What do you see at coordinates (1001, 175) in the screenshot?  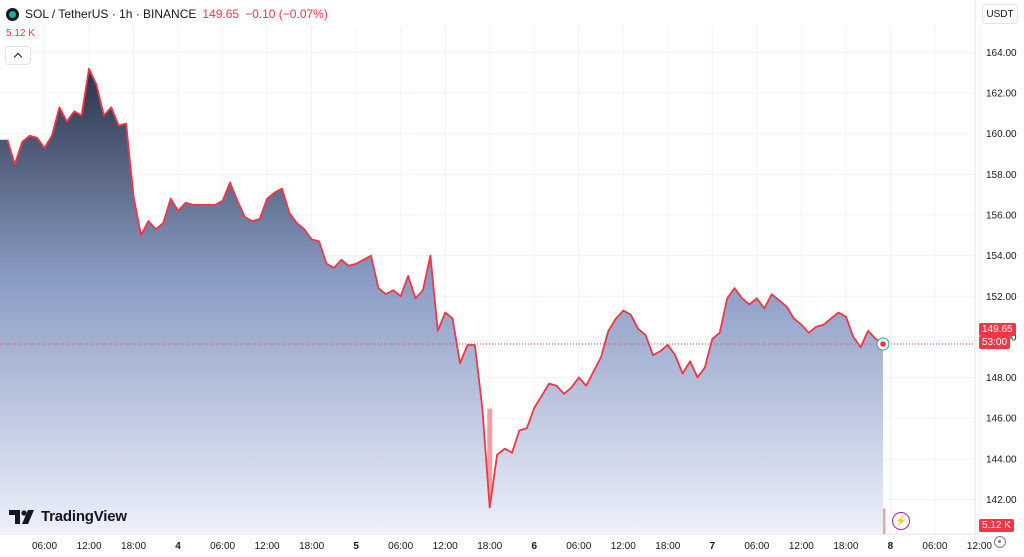 I see `y-tick-label: 158.00` at bounding box center [1001, 175].